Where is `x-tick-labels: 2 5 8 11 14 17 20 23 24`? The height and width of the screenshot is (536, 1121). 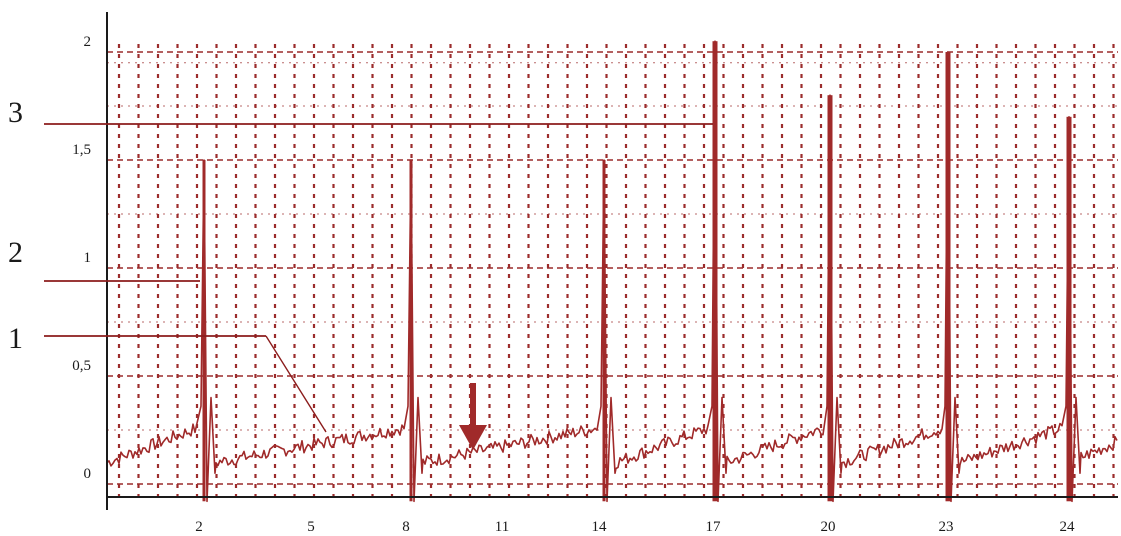
x-tick-labels: 2 5 8 11 14 17 20 23 24 is located at coordinates (635, 527).